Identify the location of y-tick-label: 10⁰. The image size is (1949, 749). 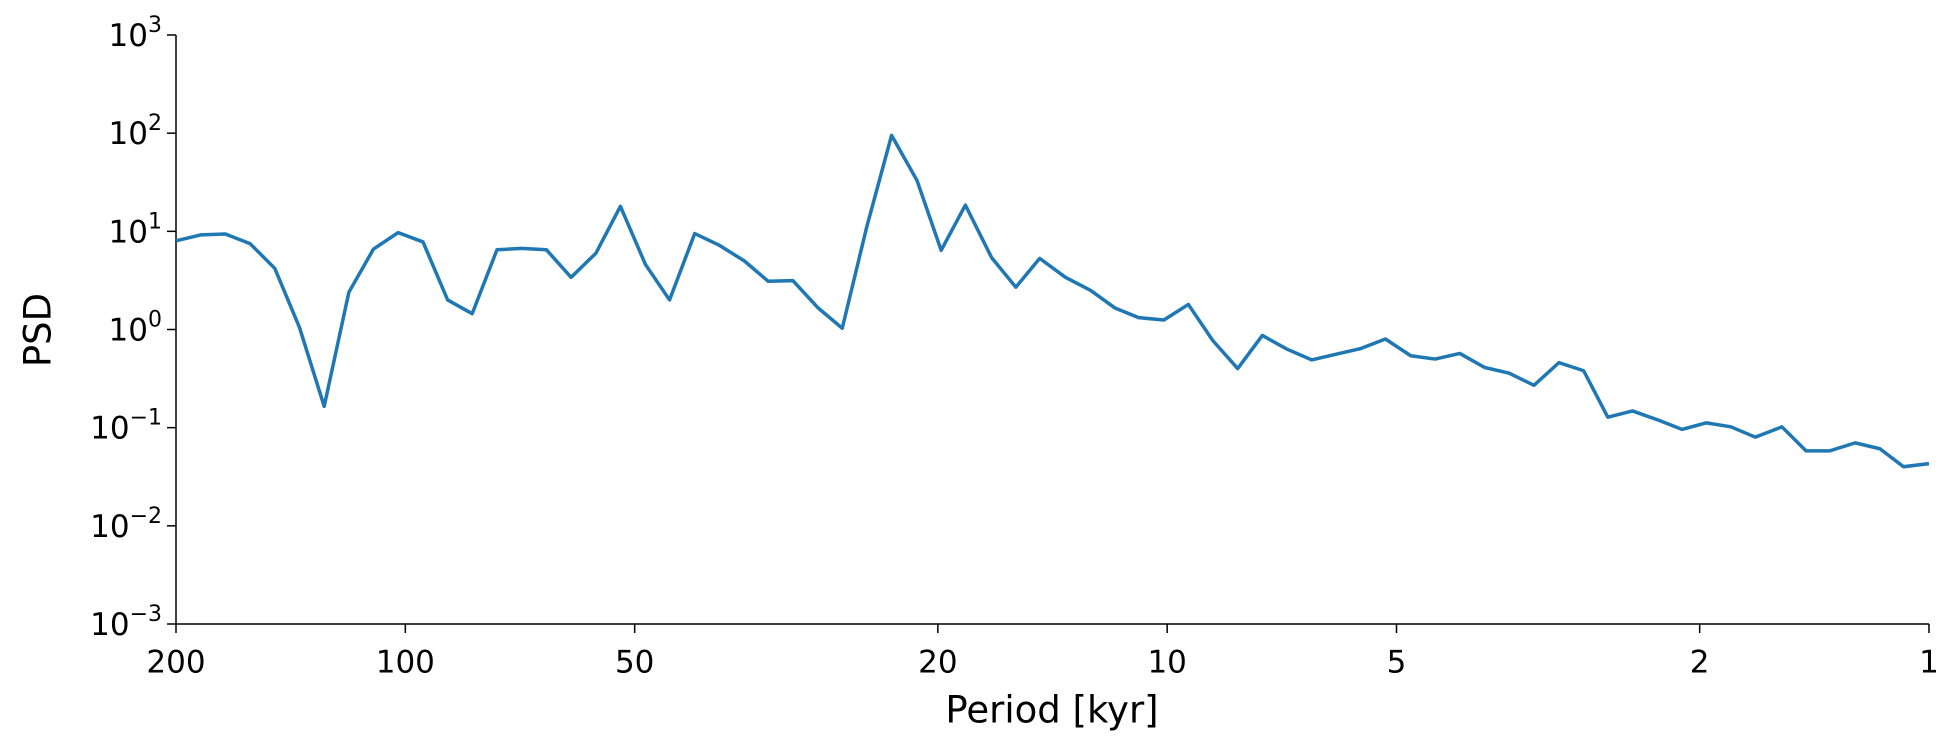
(135, 328).